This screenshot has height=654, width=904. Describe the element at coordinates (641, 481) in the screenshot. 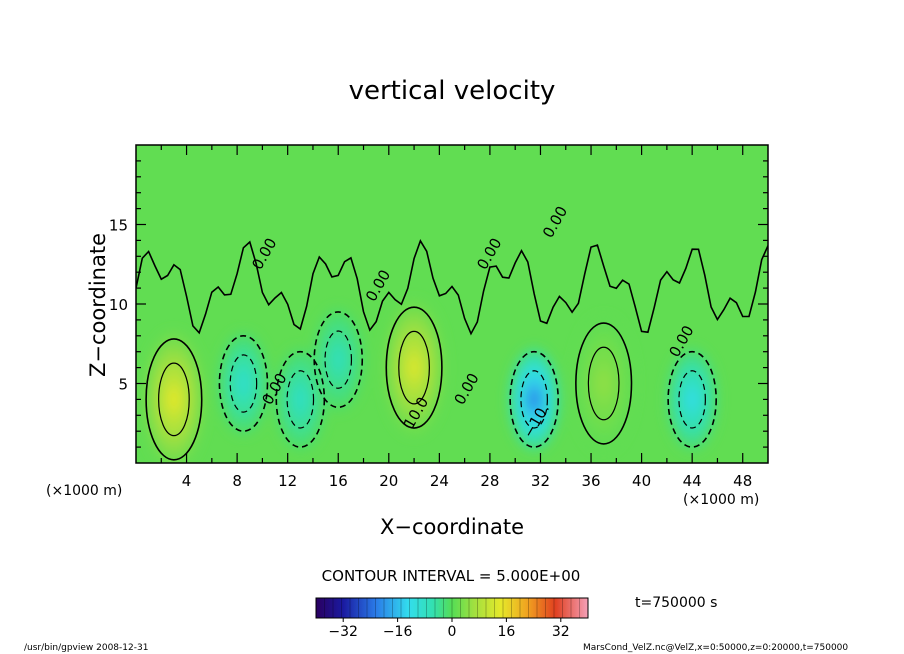

I see `x-tick-label: 40` at that location.